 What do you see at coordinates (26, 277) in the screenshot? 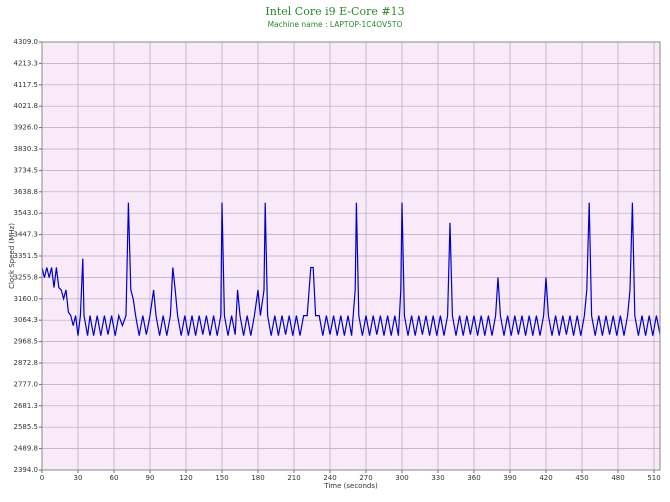
I see `y-tick-label: 3255.8` at bounding box center [26, 277].